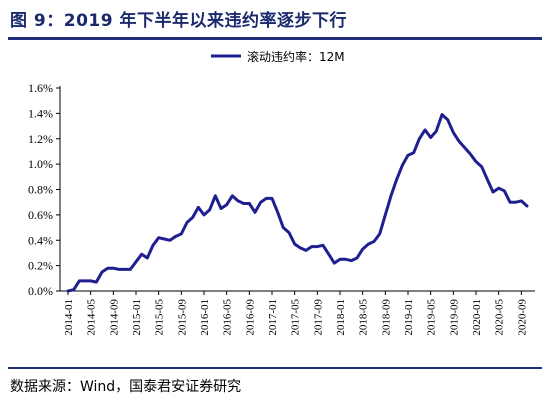  What do you see at coordinates (477, 317) in the screenshot?
I see `x-tick-label: 2020-01` at bounding box center [477, 317].